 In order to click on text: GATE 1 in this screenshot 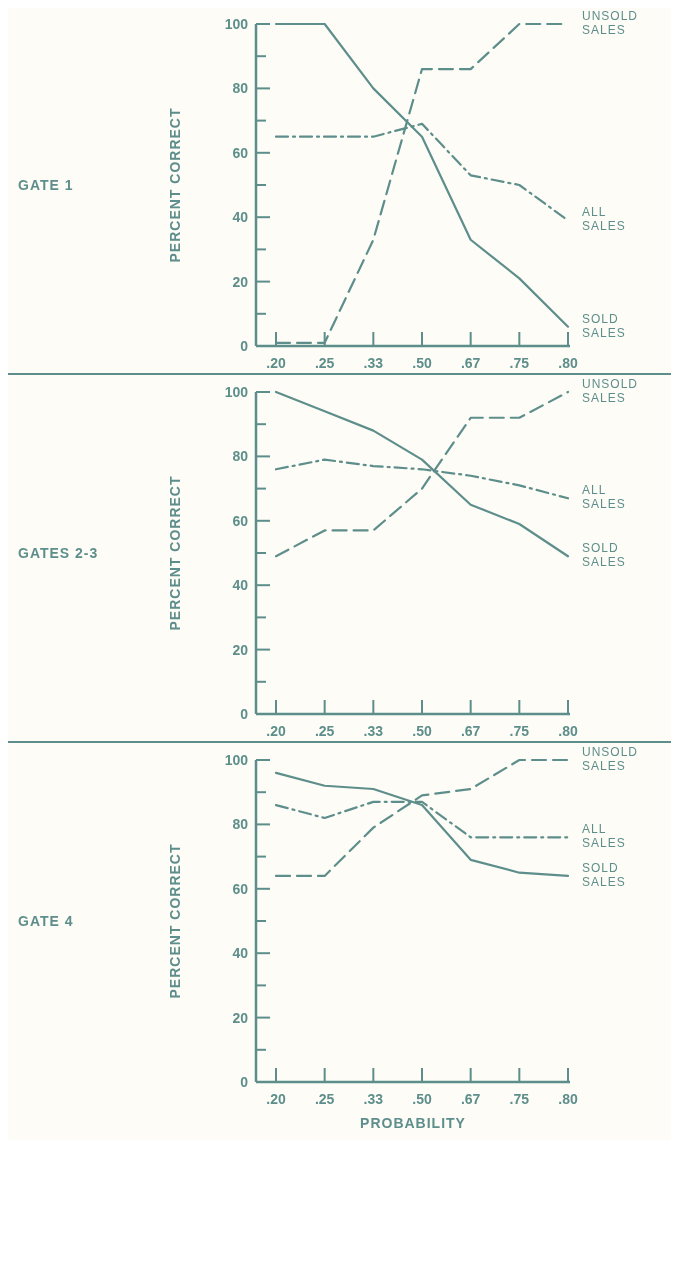, I will do `click(46, 185)`.